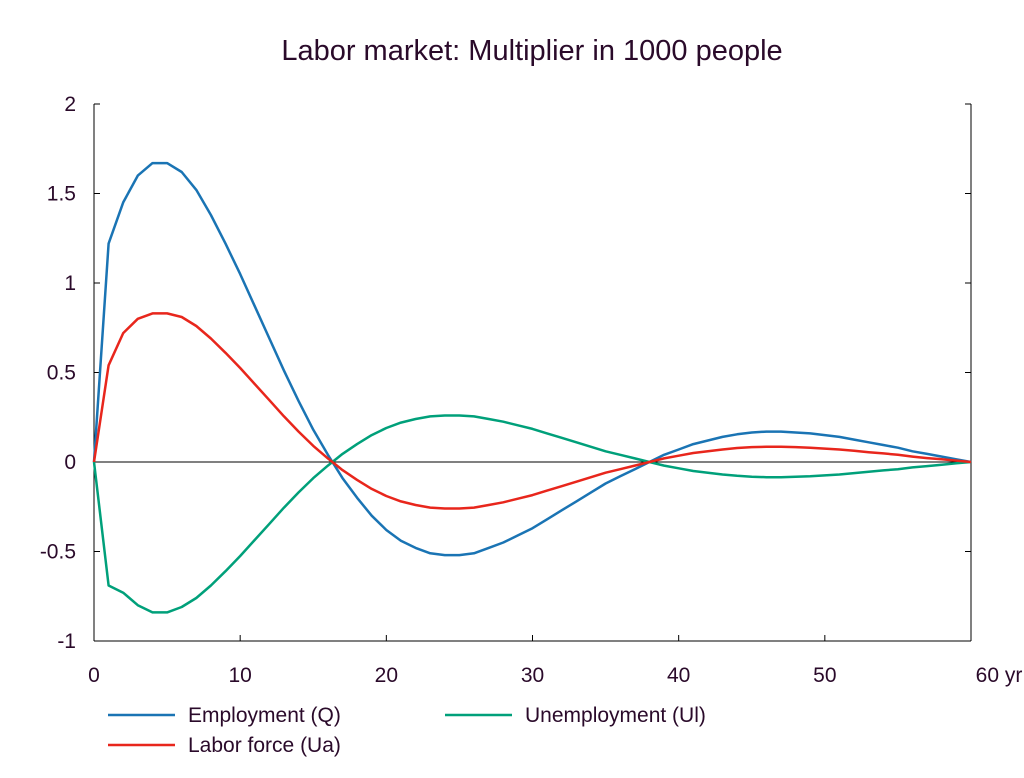 The height and width of the screenshot is (778, 1024). I want to click on x-tick-label: 60 yr, so click(999, 675).